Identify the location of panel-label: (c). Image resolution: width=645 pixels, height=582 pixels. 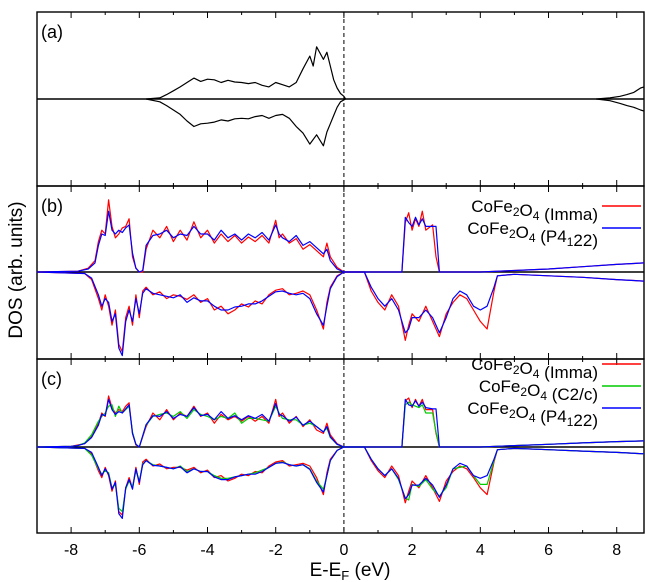
(51, 379).